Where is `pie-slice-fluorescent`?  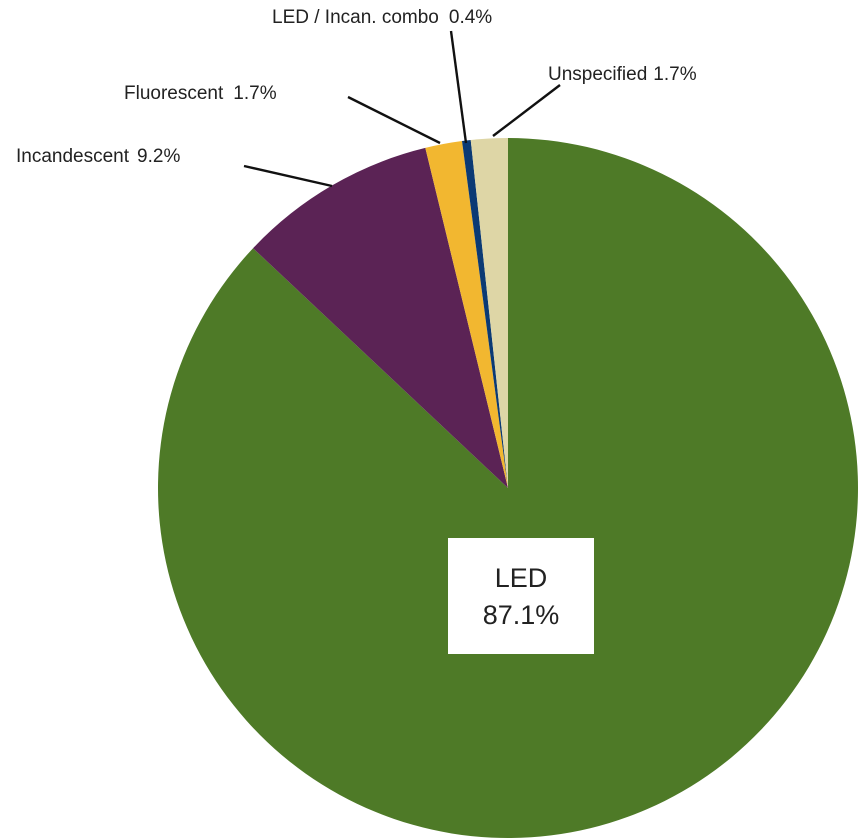
pie-slice-fluorescent is located at coordinates (466, 315).